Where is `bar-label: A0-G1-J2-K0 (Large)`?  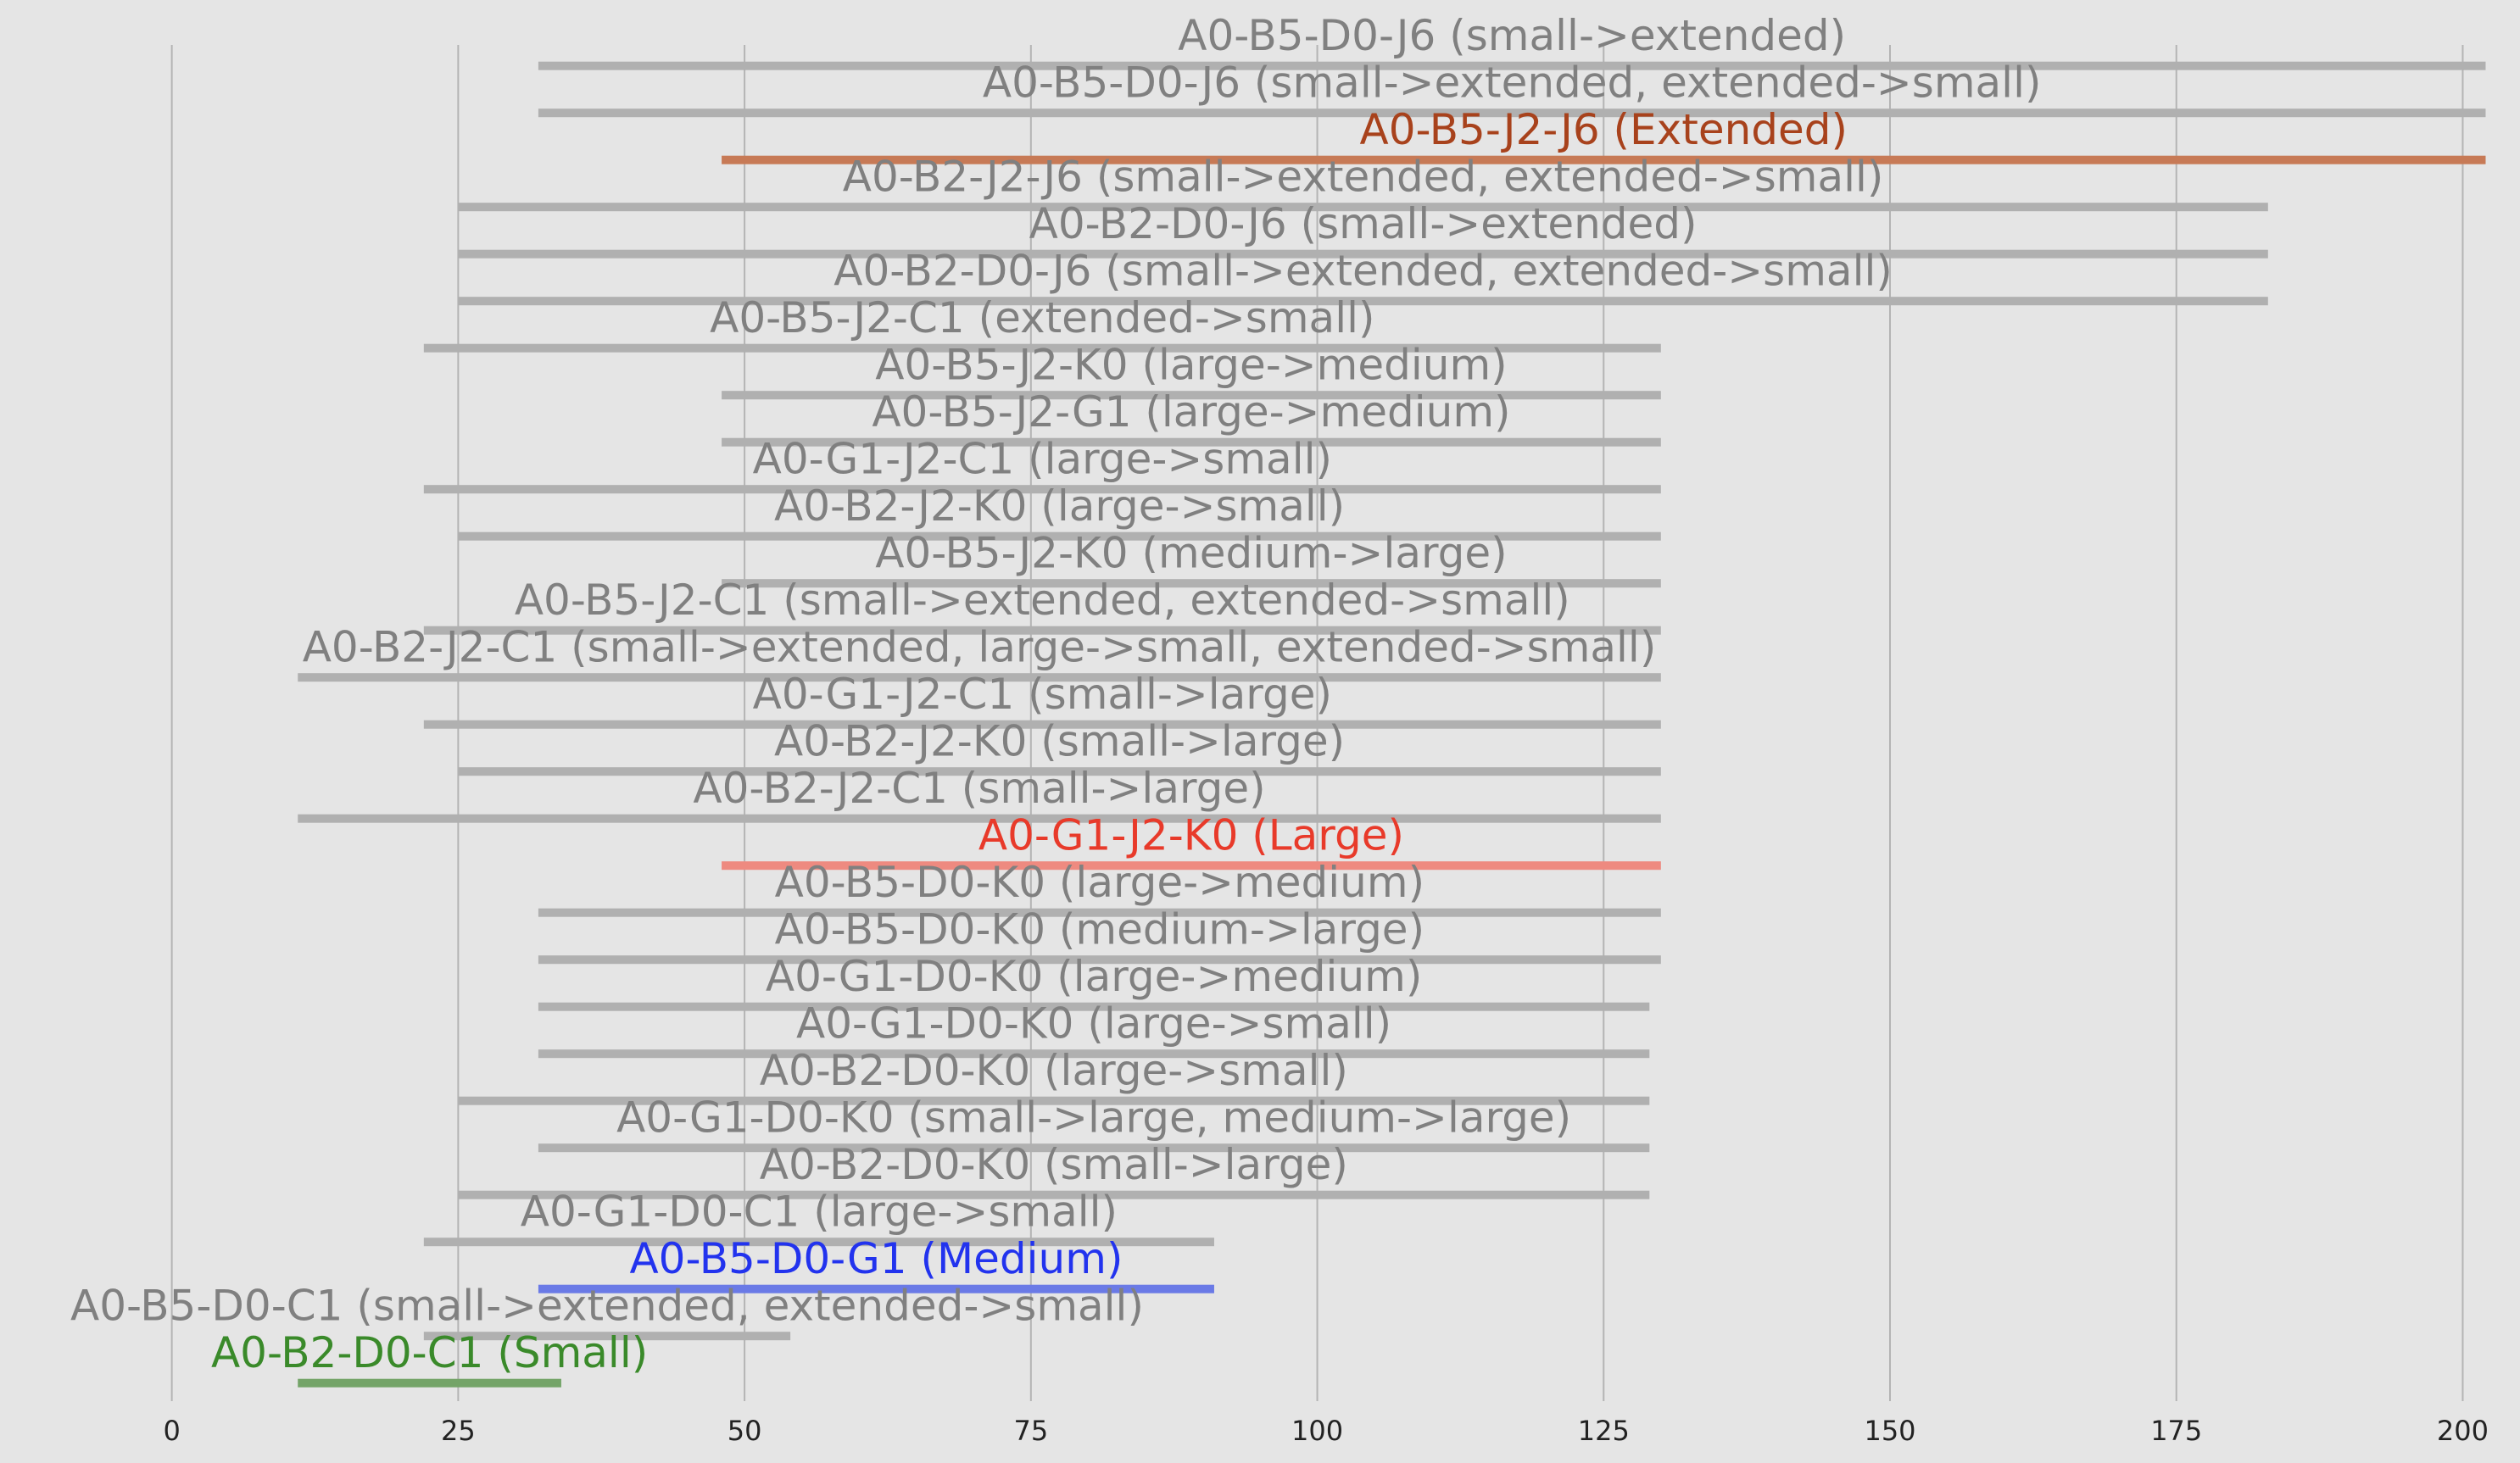 bar-label: A0-G1-J2-K0 (Large) is located at coordinates (1191, 836).